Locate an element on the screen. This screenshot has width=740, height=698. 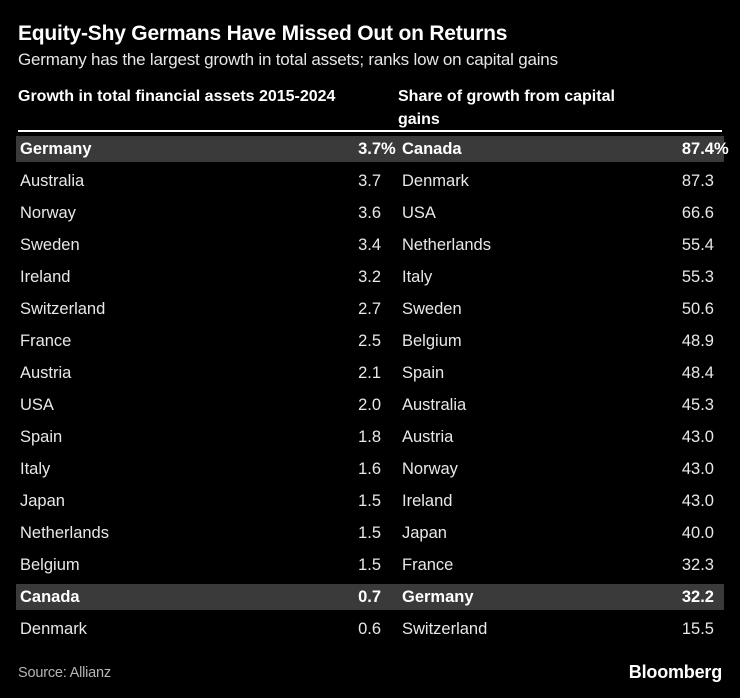
table-row: Austria 2.1 Spain 48.4 is located at coordinates (370, 373).